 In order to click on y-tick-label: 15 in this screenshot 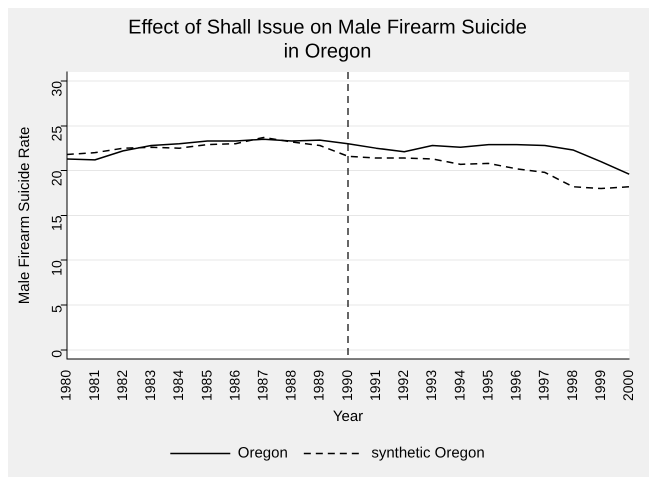, I will do `click(56, 223)`.